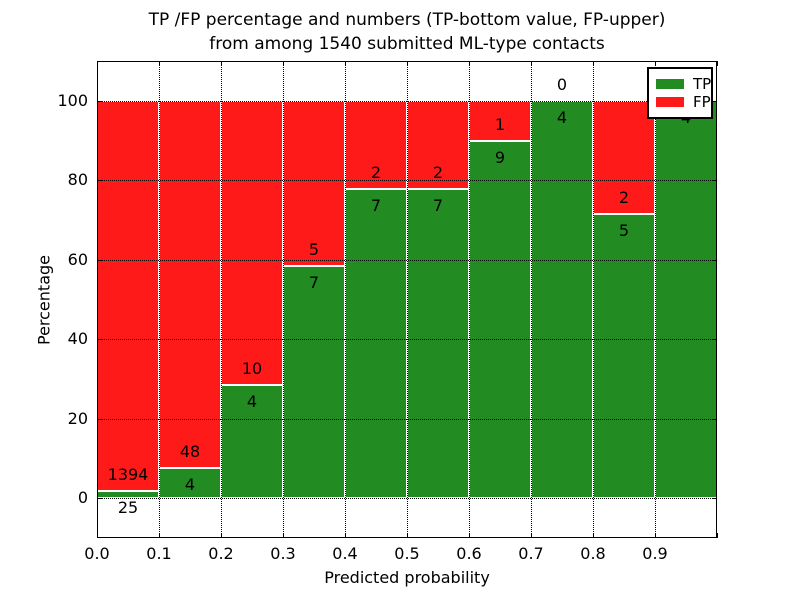 The width and height of the screenshot is (800, 600). Describe the element at coordinates (77, 259) in the screenshot. I see `y-tick-label: 60` at that location.